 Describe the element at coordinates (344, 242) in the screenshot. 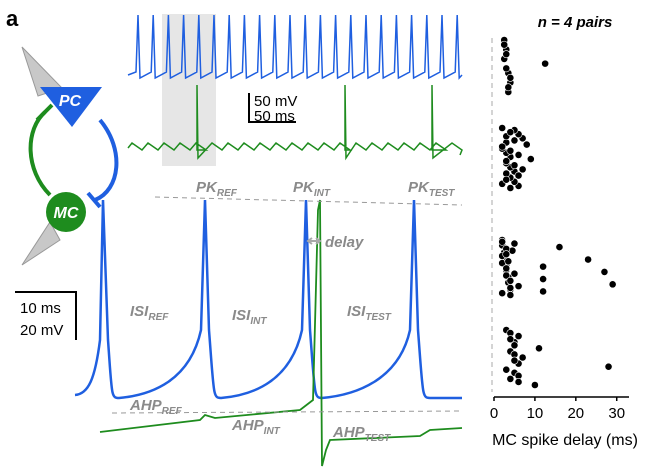

I see `annotation: delay` at that location.